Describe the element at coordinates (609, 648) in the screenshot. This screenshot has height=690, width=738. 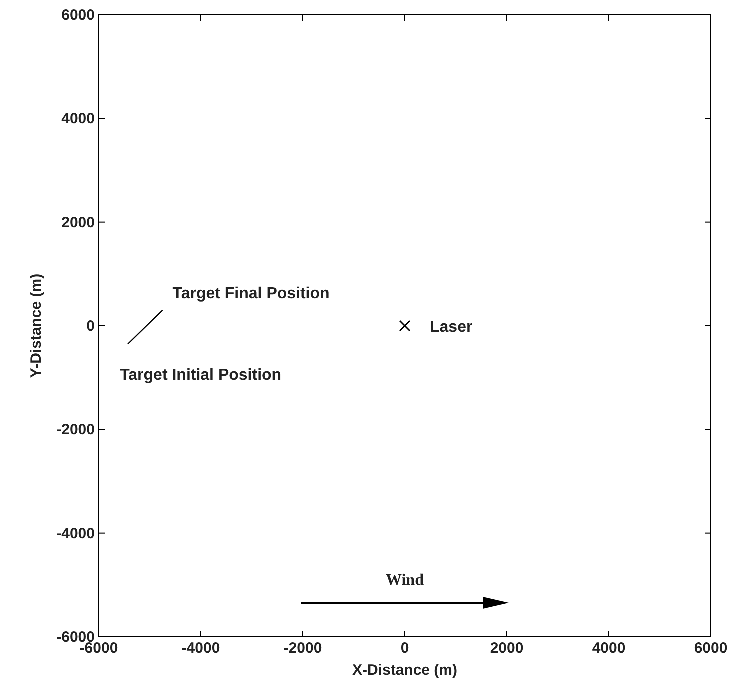
I see `x-tick-label: 4000` at that location.